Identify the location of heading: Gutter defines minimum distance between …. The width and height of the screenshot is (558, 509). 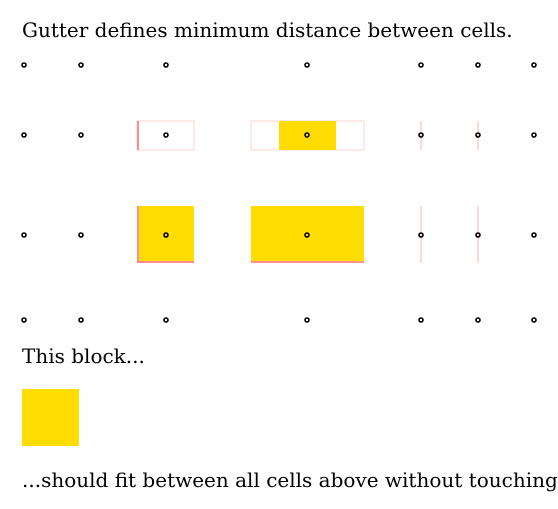
(267, 30).